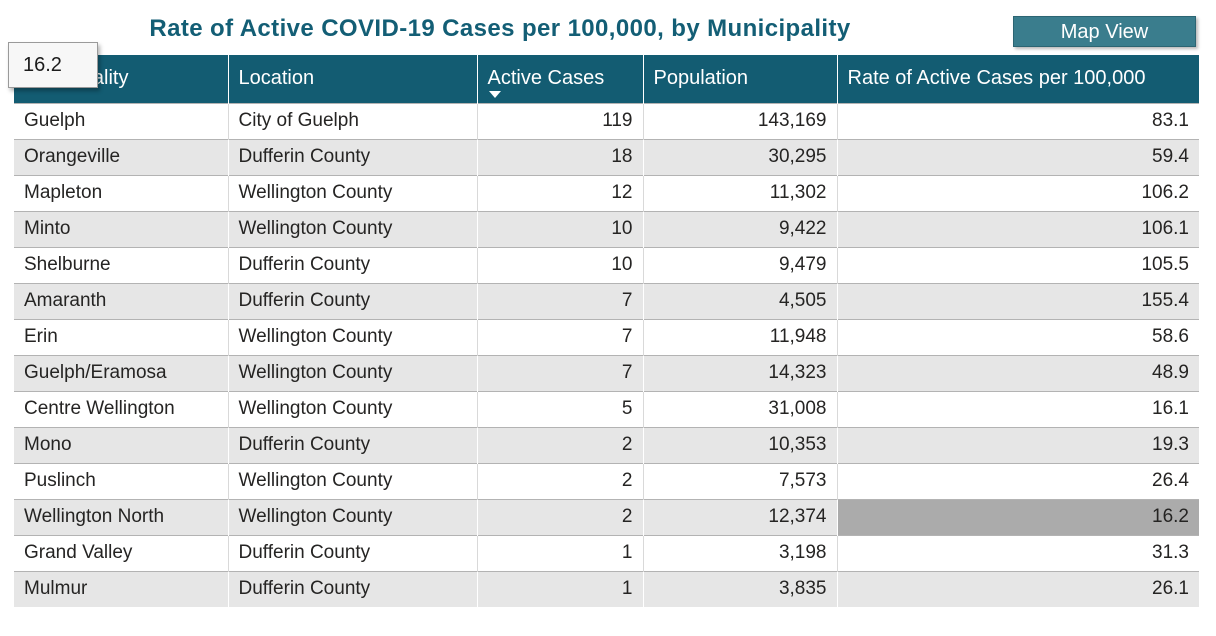 The width and height of the screenshot is (1216, 636). Describe the element at coordinates (1017, 264) in the screenshot. I see `cell-rate: 105.5` at that location.